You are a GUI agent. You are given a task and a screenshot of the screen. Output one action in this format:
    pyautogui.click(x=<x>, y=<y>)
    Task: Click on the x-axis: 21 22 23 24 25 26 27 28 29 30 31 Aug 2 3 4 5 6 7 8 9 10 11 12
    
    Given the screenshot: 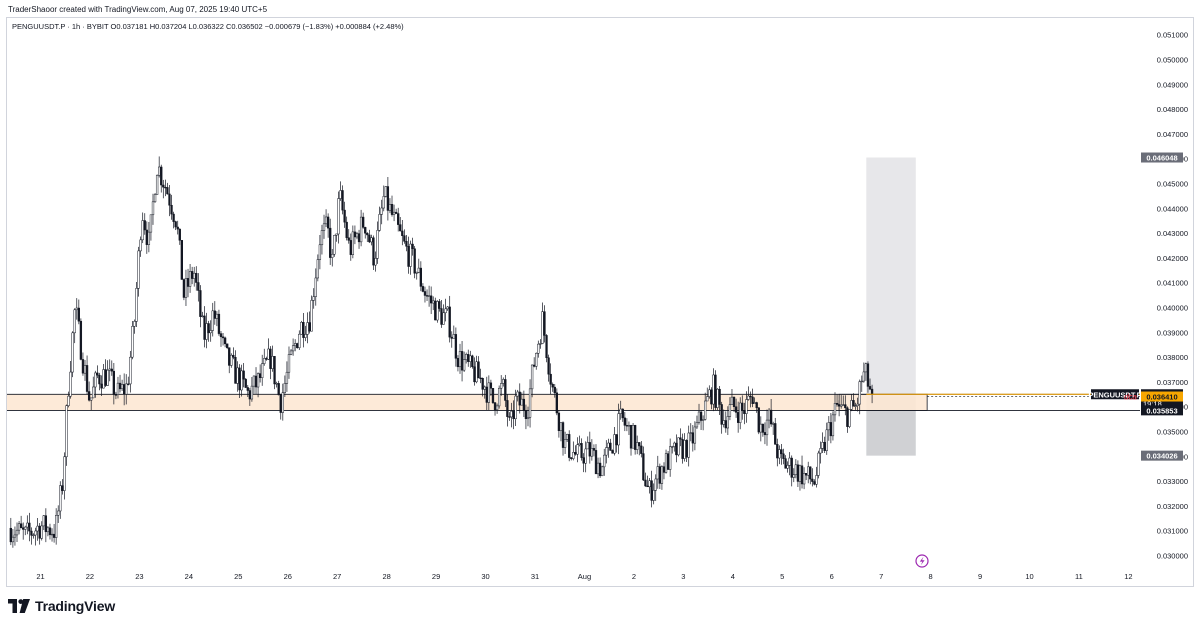 What is the action you would take?
    pyautogui.click(x=584, y=576)
    